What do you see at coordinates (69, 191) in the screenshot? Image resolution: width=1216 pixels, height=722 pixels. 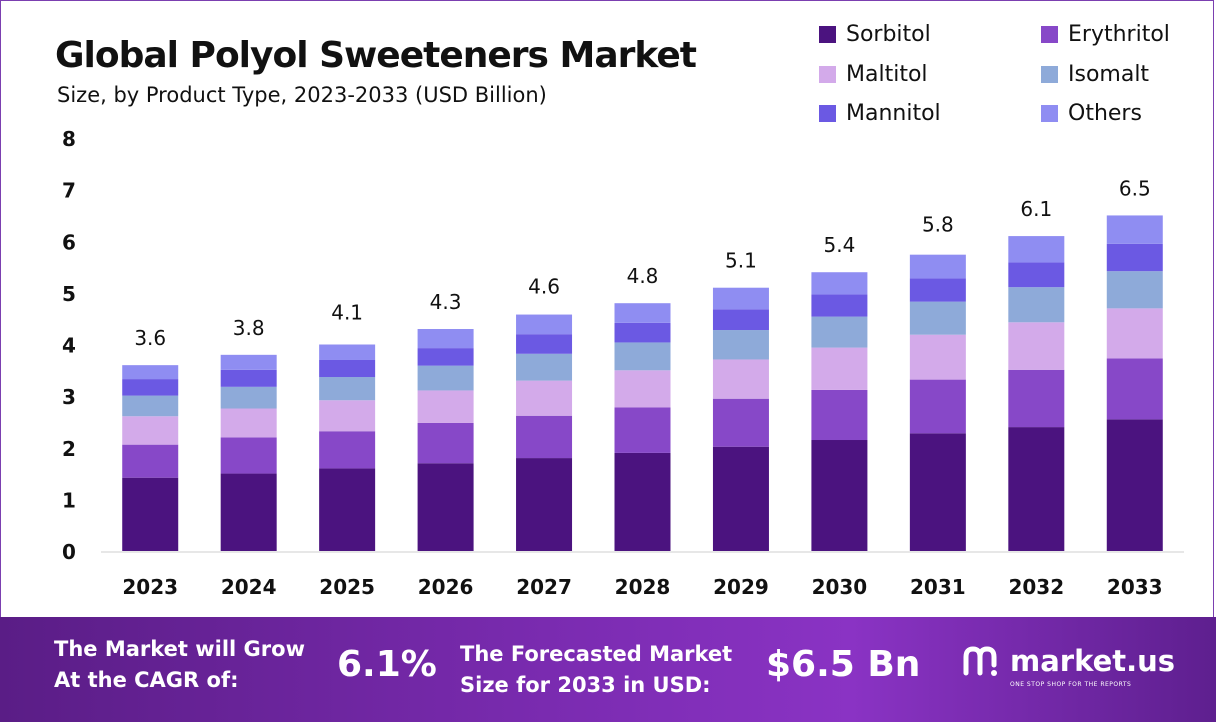 I see `y-tick-label: 7` at bounding box center [69, 191].